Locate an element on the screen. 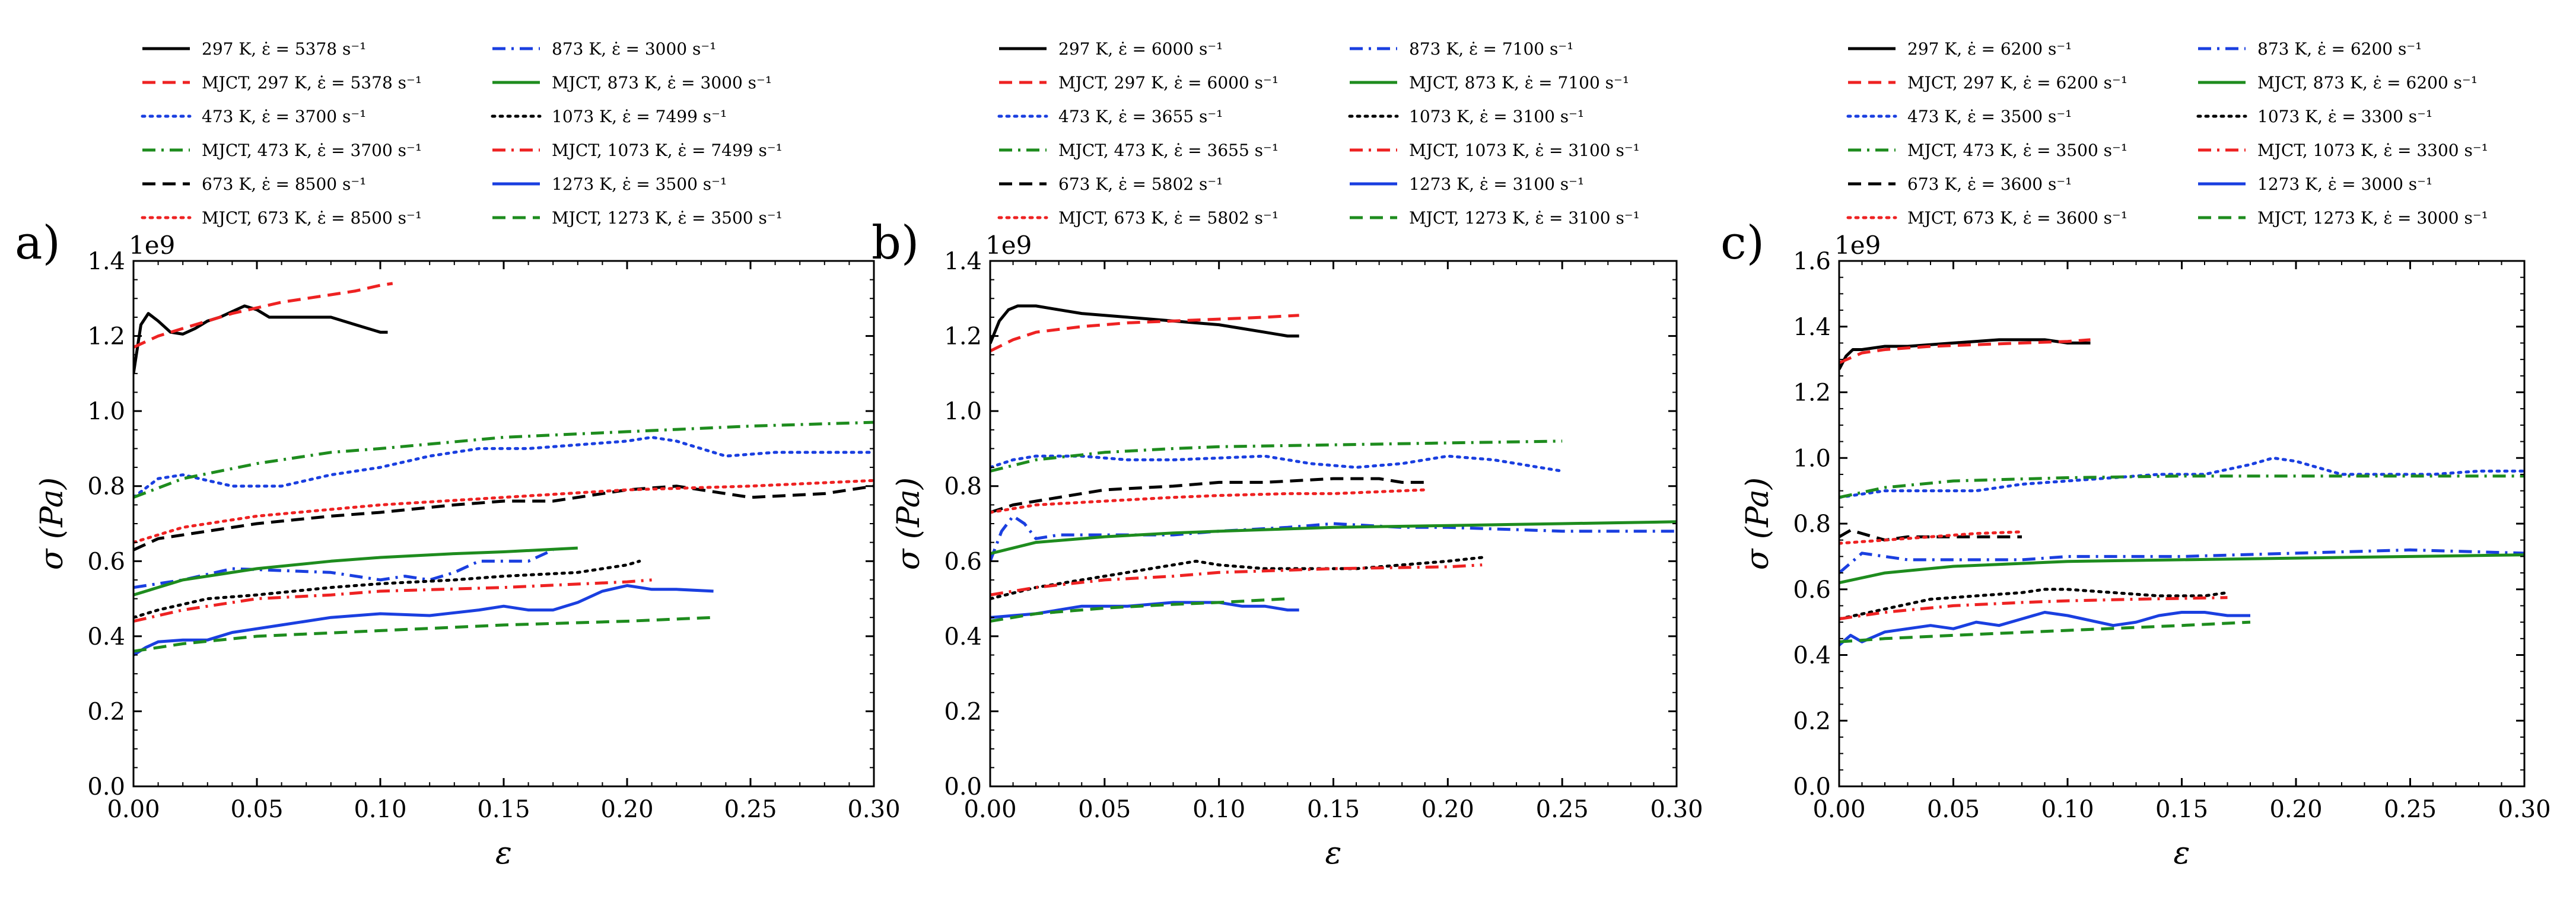  legend-label: 473 K, ε̇ = 3655 s⁻¹ is located at coordinates (1140, 116).